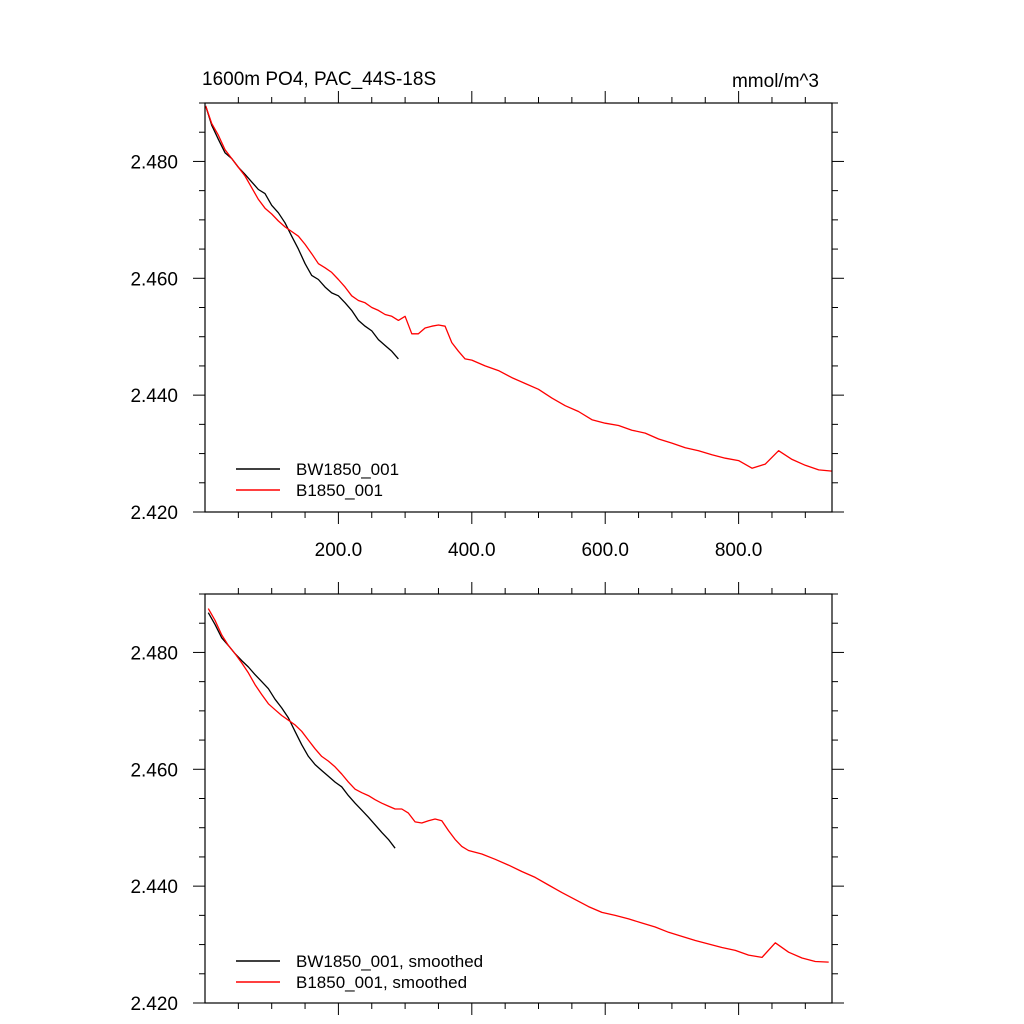 The image size is (1024, 1024). Describe the element at coordinates (389, 961) in the screenshot. I see `legend-label: BW1850_001, smoothed` at that location.